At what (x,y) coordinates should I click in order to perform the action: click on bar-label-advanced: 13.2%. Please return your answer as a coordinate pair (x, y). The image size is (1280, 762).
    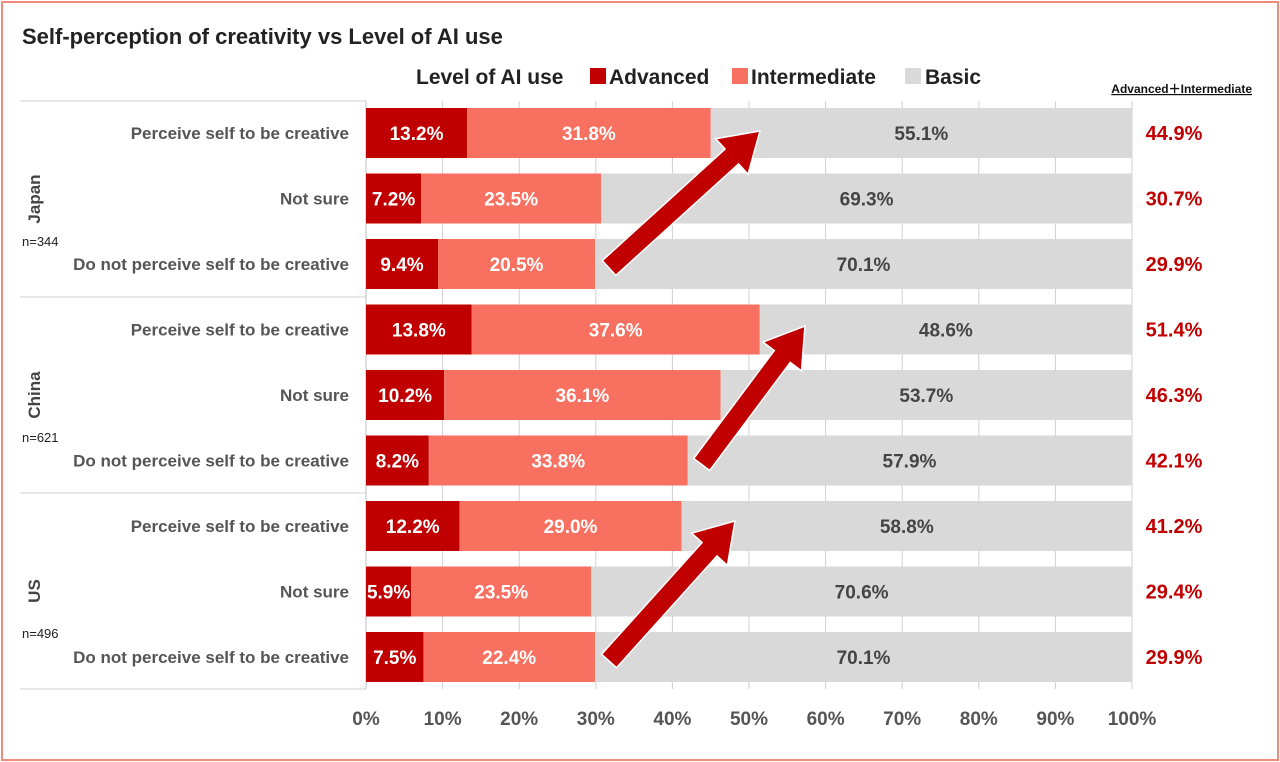
    Looking at the image, I should click on (417, 134).